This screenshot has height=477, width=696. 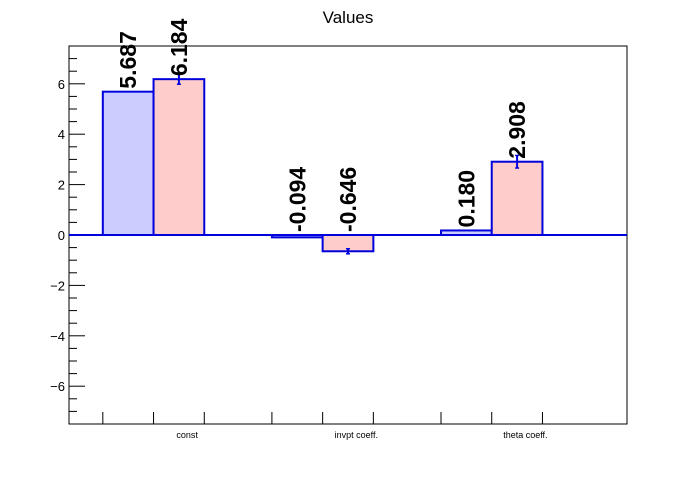 What do you see at coordinates (356, 435) in the screenshot?
I see `x-tick-label: invpt coeff.` at bounding box center [356, 435].